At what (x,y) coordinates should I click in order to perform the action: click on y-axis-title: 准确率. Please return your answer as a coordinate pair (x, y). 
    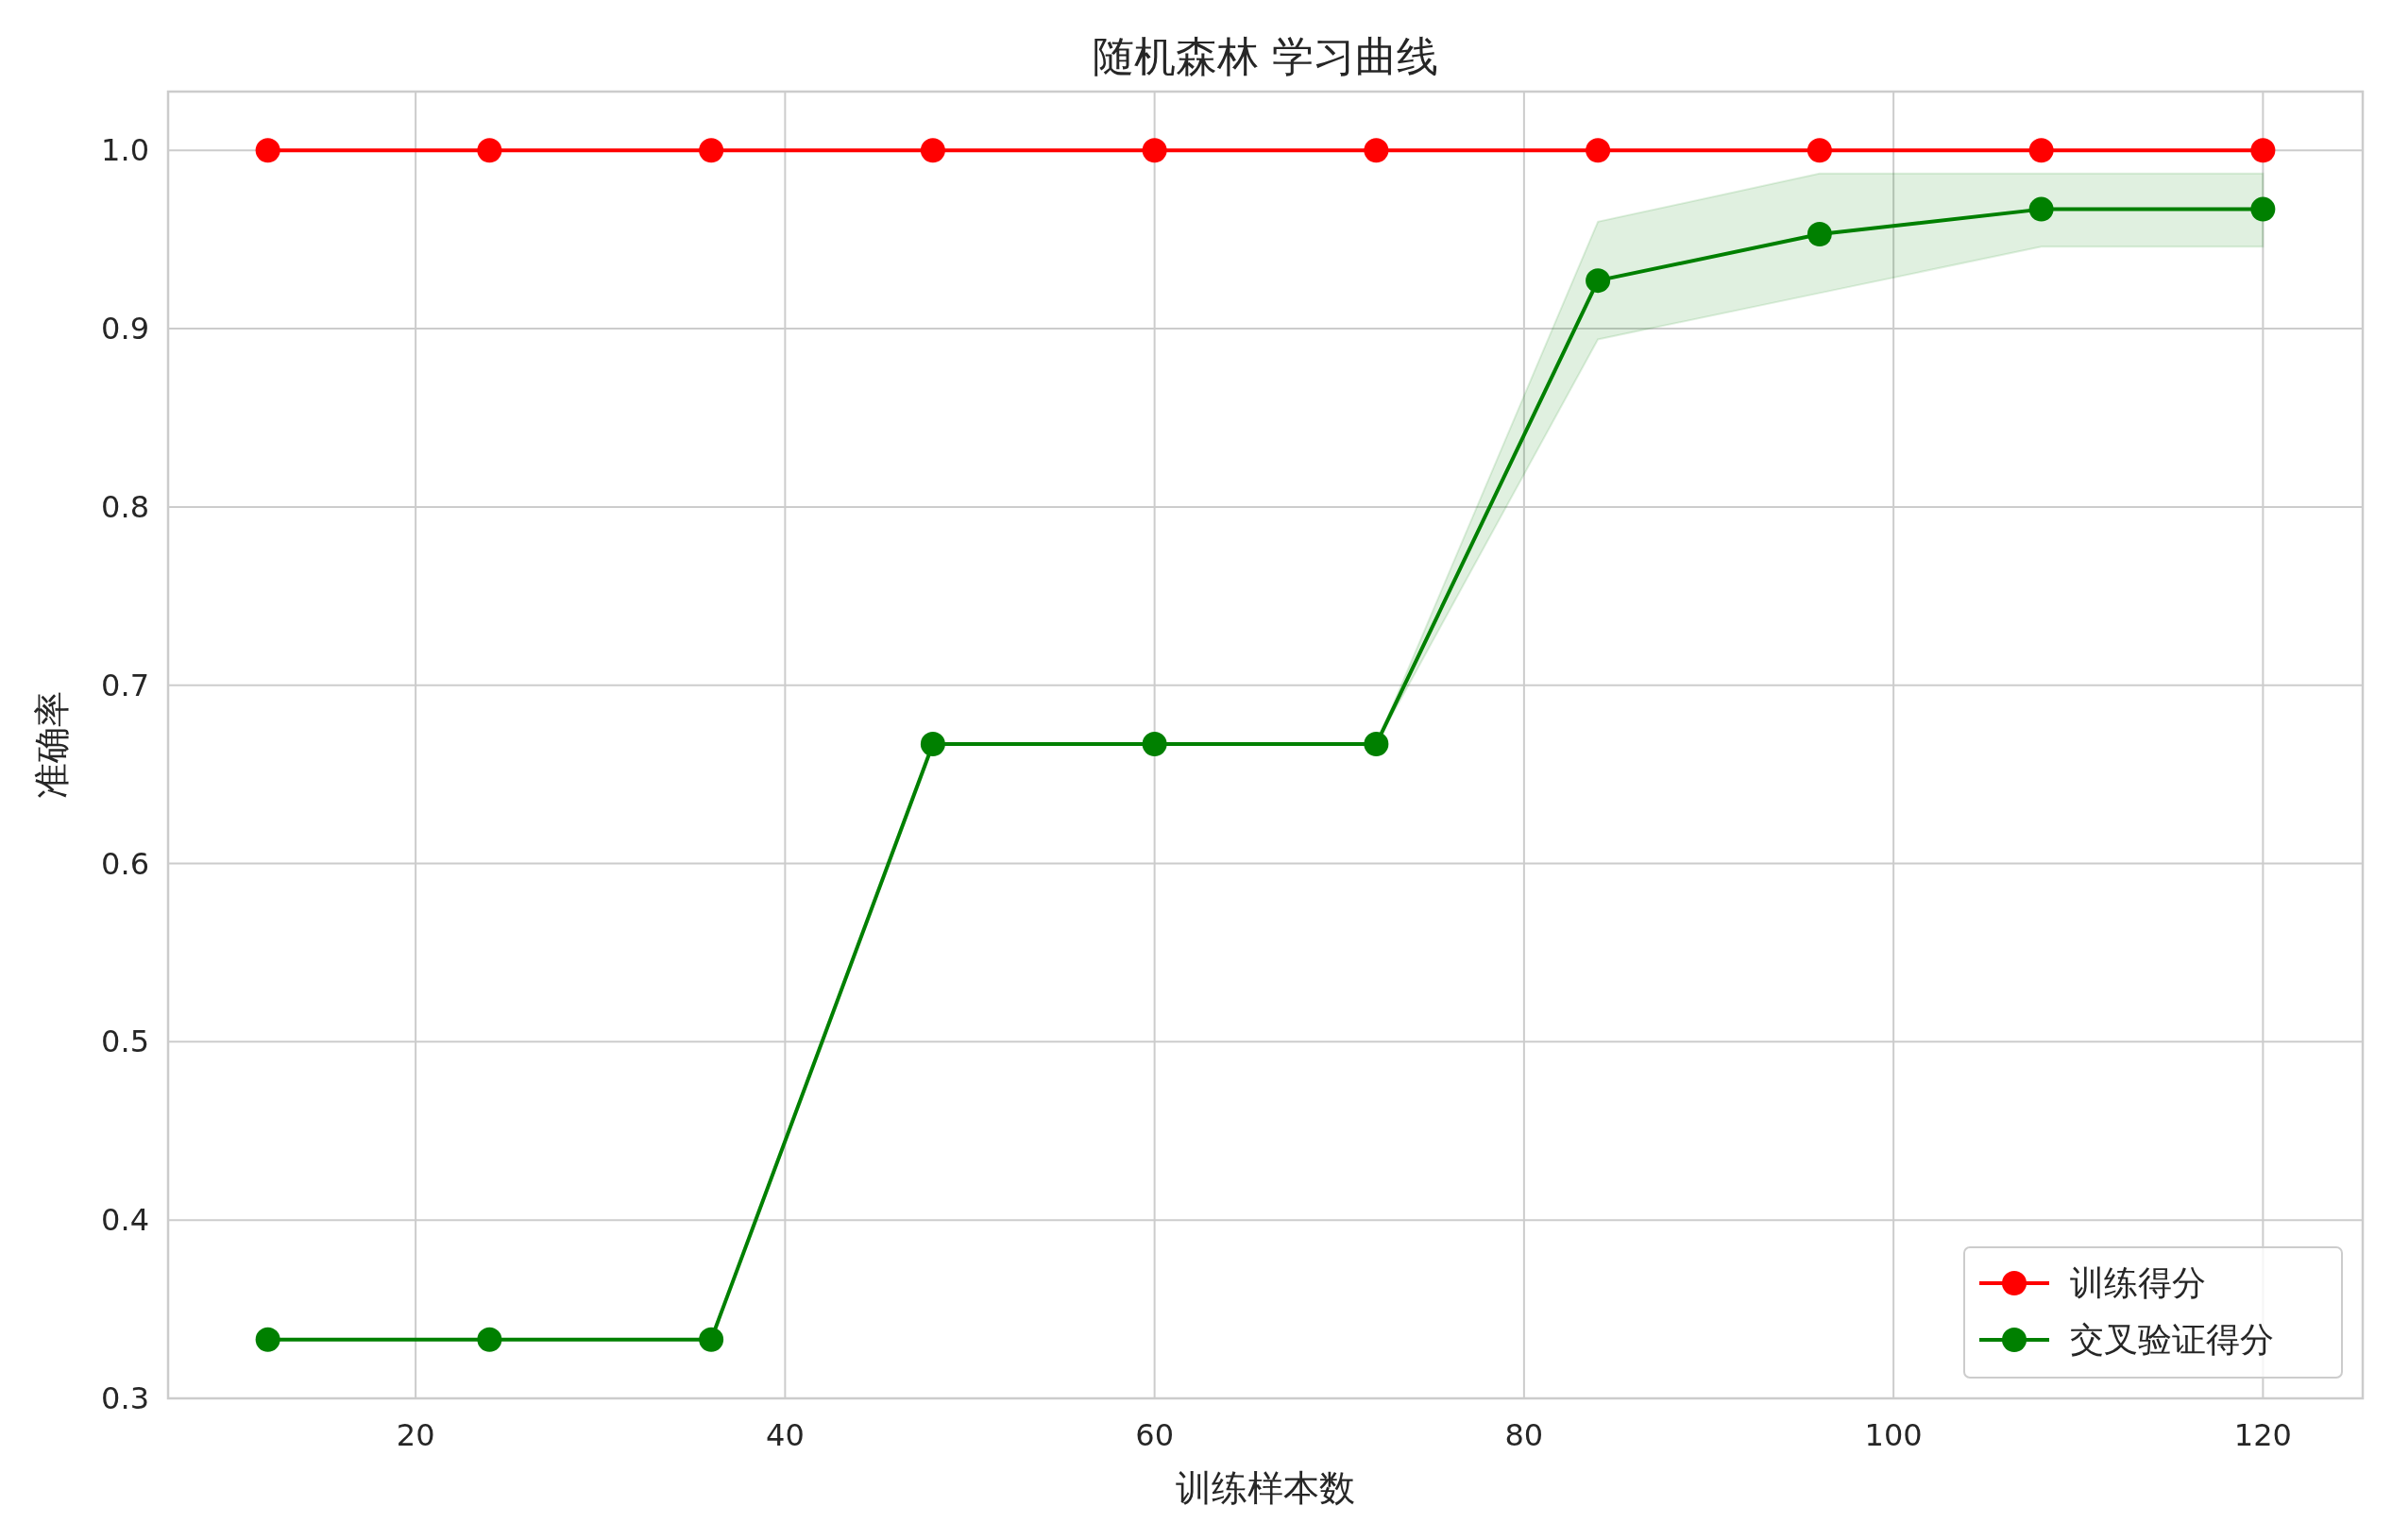
    Looking at the image, I should click on (52, 745).